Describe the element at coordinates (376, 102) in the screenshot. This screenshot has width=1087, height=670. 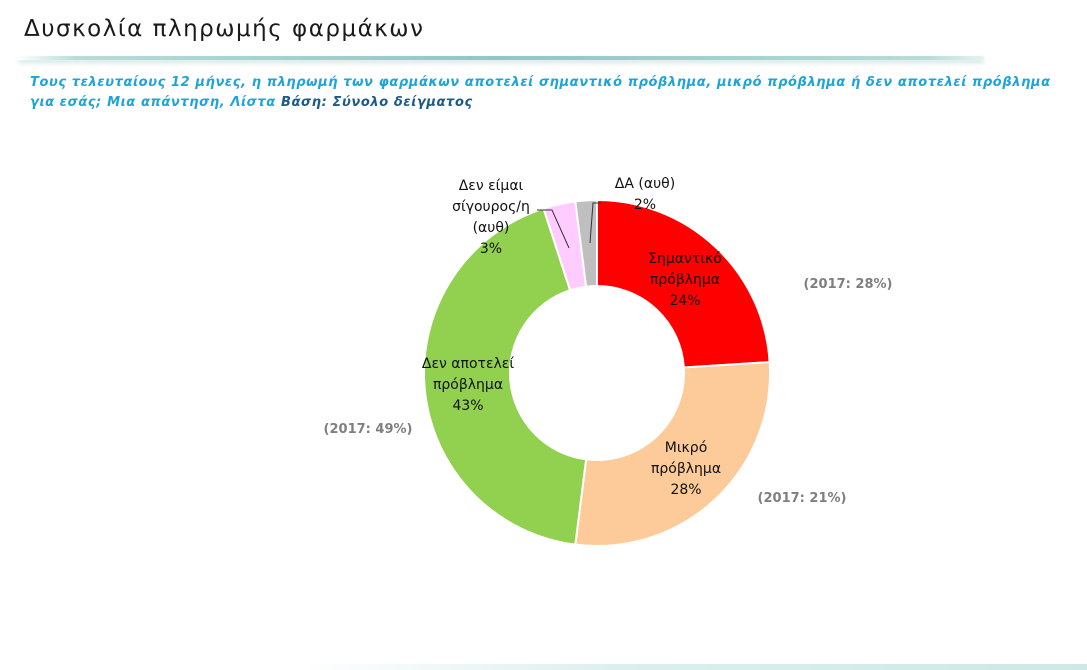
I see `sample-basis: Βάση: Σύνολο δείγματος` at that location.